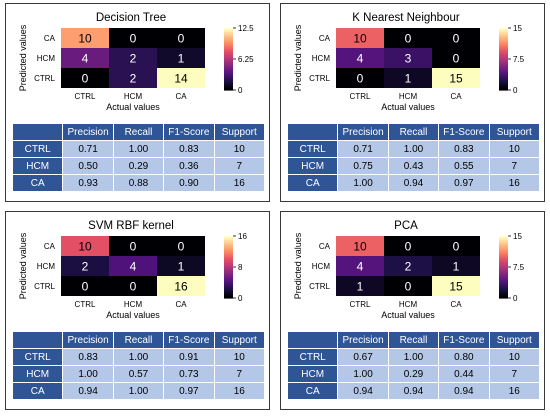 This screenshot has width=550, height=416. Describe the element at coordinates (37, 357) in the screenshot. I see `table-row-header: CTRL` at that location.